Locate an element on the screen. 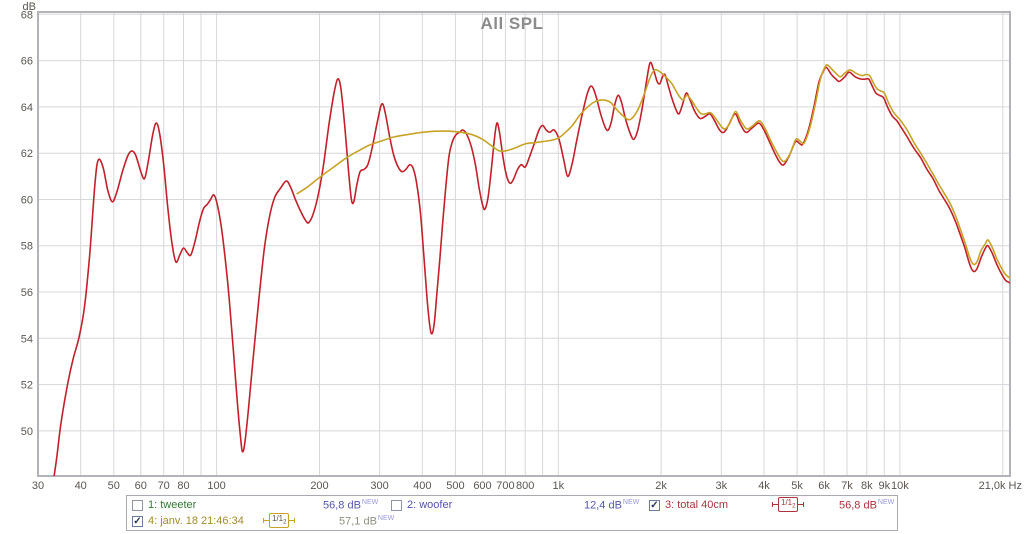 The height and width of the screenshot is (534, 1024). x-axis-end-label: 21,0k Hz is located at coordinates (1000, 486).